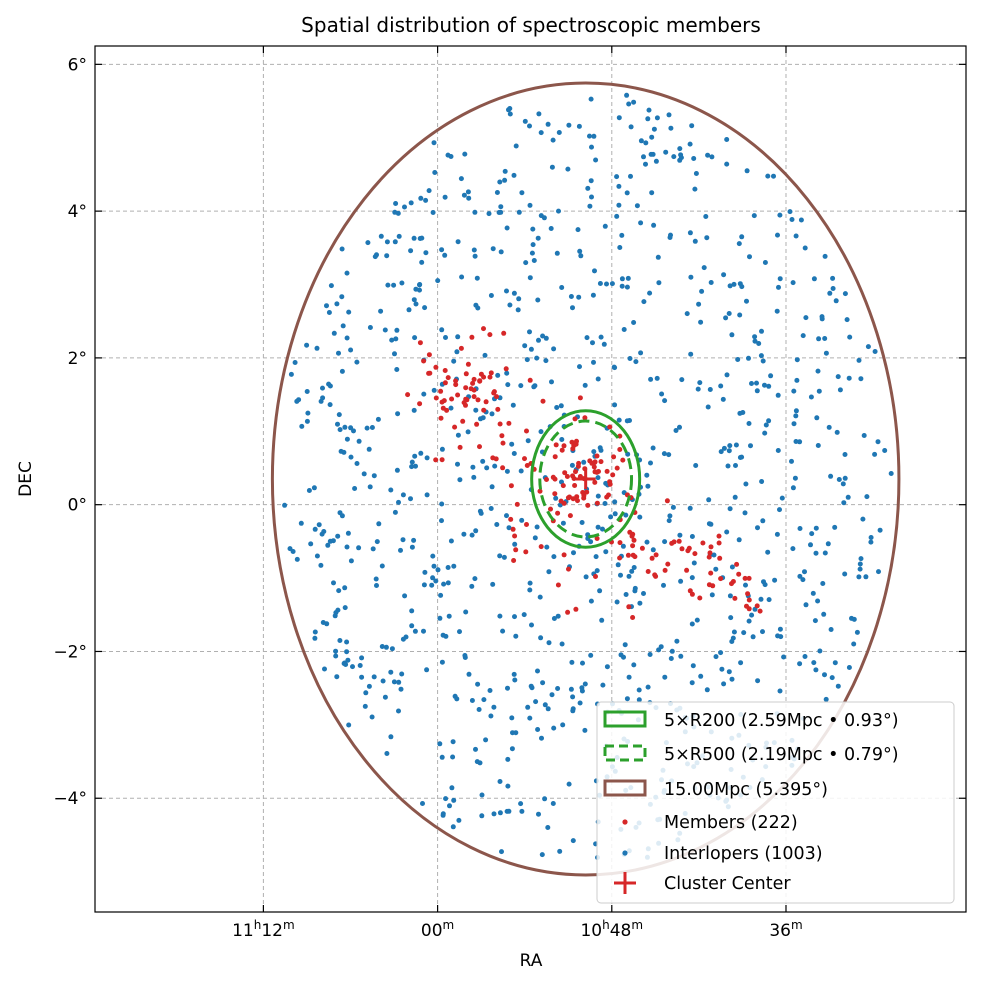  Describe the element at coordinates (77, 65) in the screenshot. I see `y-tick-label: 6°` at that location.